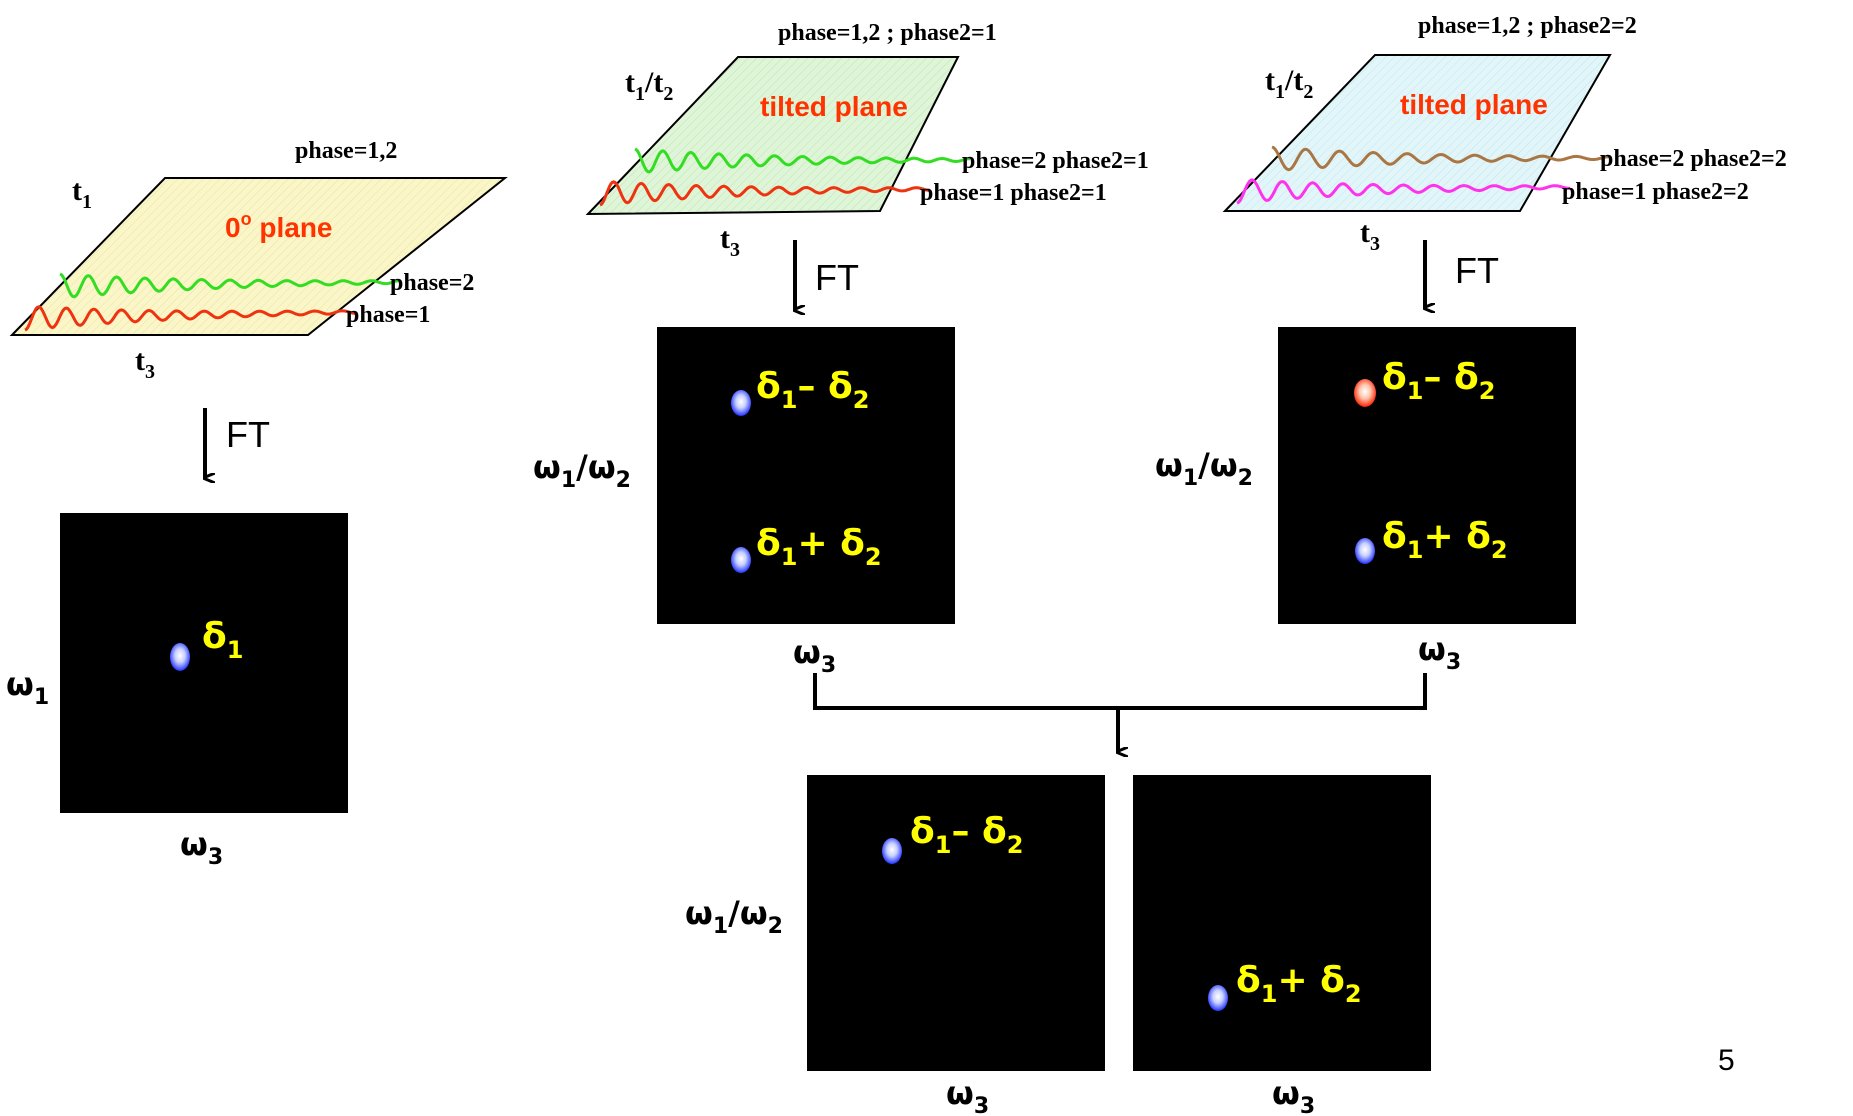 The height and width of the screenshot is (1116, 1853). I want to click on wave-label-phase1: phase=1, so click(388, 315).